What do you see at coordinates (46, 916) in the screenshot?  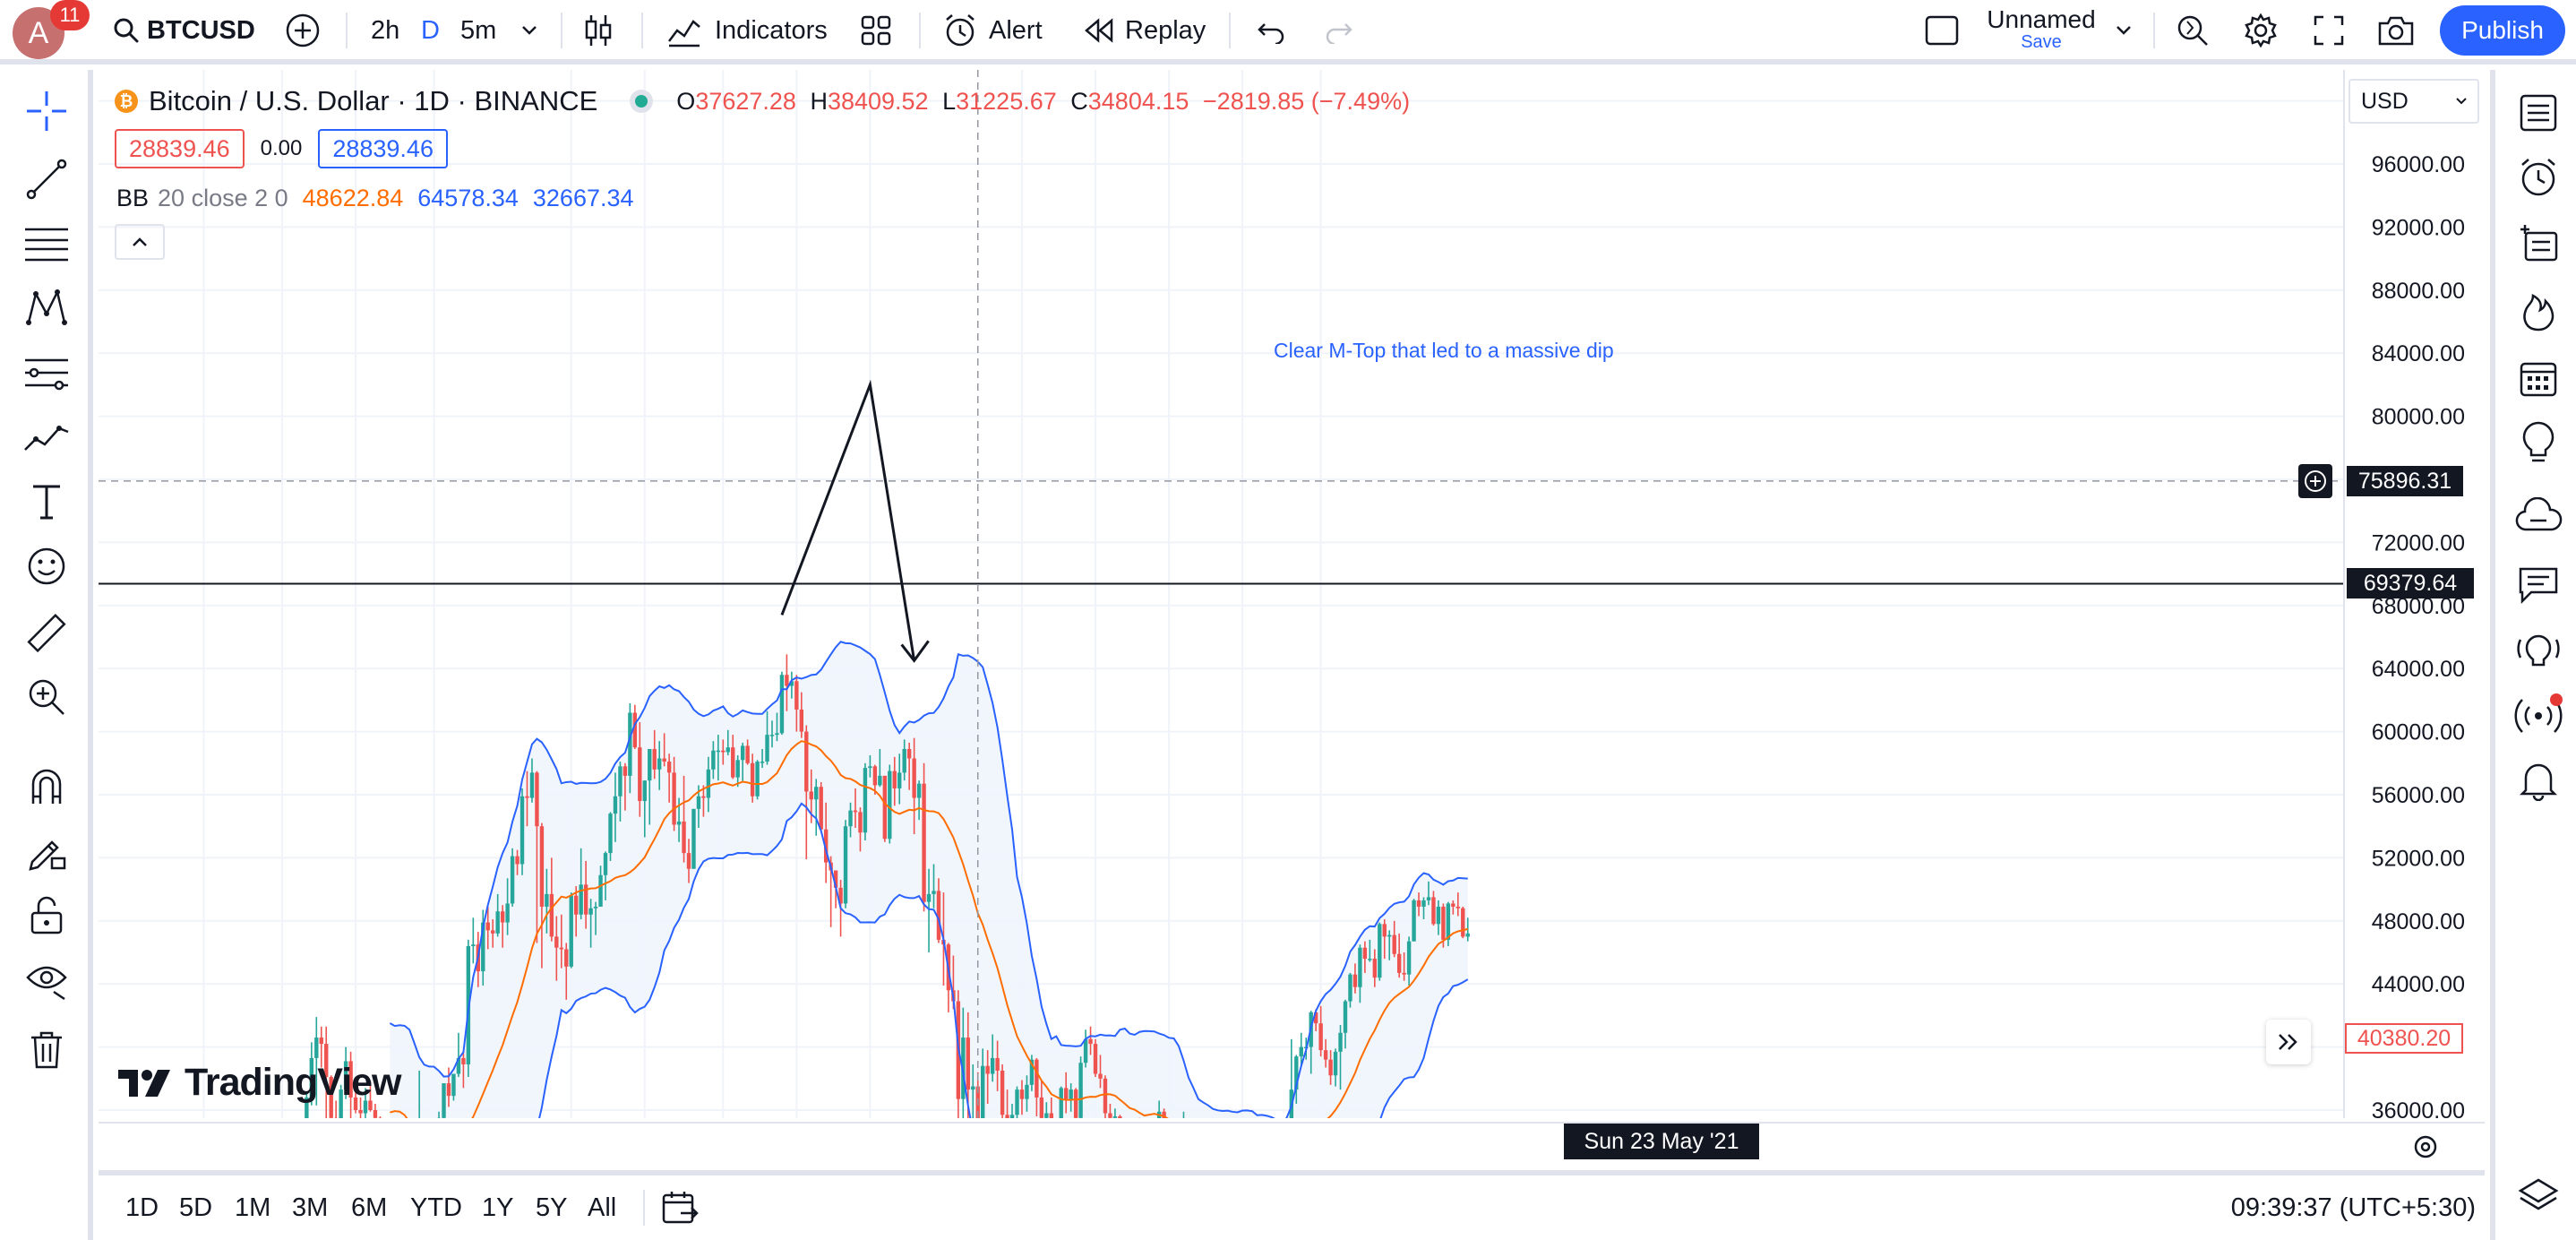 I see `lock-drawings-tool` at bounding box center [46, 916].